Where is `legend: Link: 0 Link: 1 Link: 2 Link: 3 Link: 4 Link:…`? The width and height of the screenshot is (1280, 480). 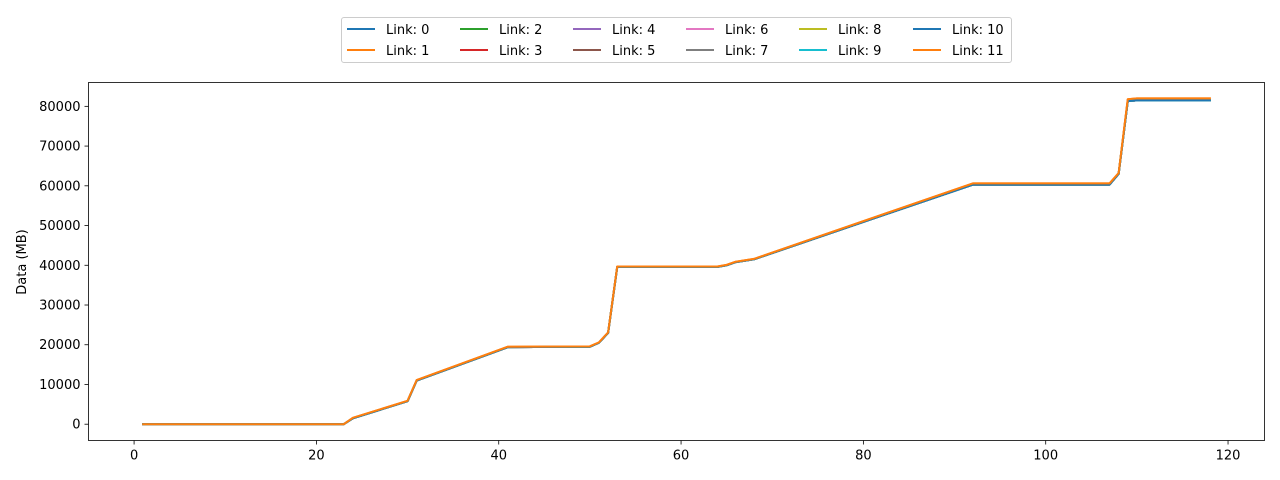
legend: Link: 0 Link: 1 Link: 2 Link: 3 Link: 4 Link:… is located at coordinates (676, 40).